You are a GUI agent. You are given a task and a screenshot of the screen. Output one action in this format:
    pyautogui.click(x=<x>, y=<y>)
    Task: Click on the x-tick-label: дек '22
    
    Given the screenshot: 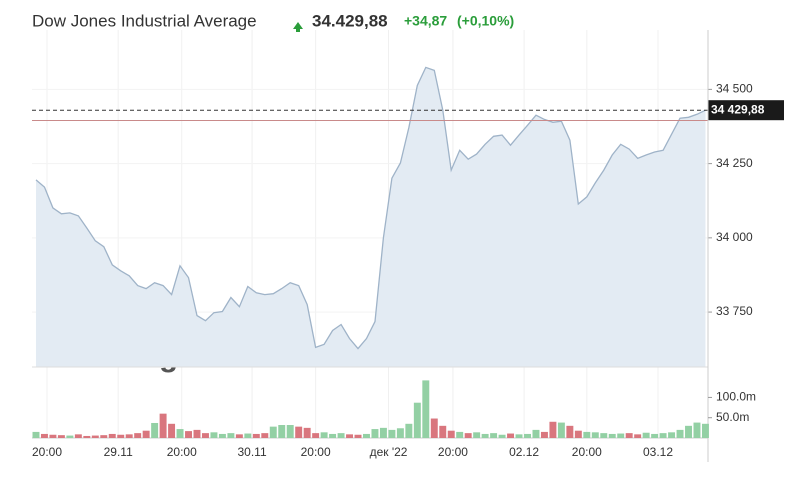 What is the action you would take?
    pyautogui.click(x=389, y=452)
    